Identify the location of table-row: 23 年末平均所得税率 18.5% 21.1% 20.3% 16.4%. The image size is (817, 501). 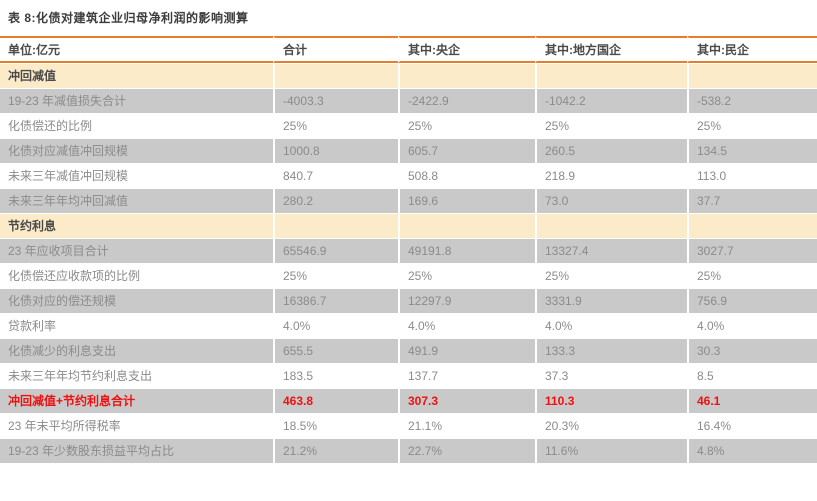
(408, 425).